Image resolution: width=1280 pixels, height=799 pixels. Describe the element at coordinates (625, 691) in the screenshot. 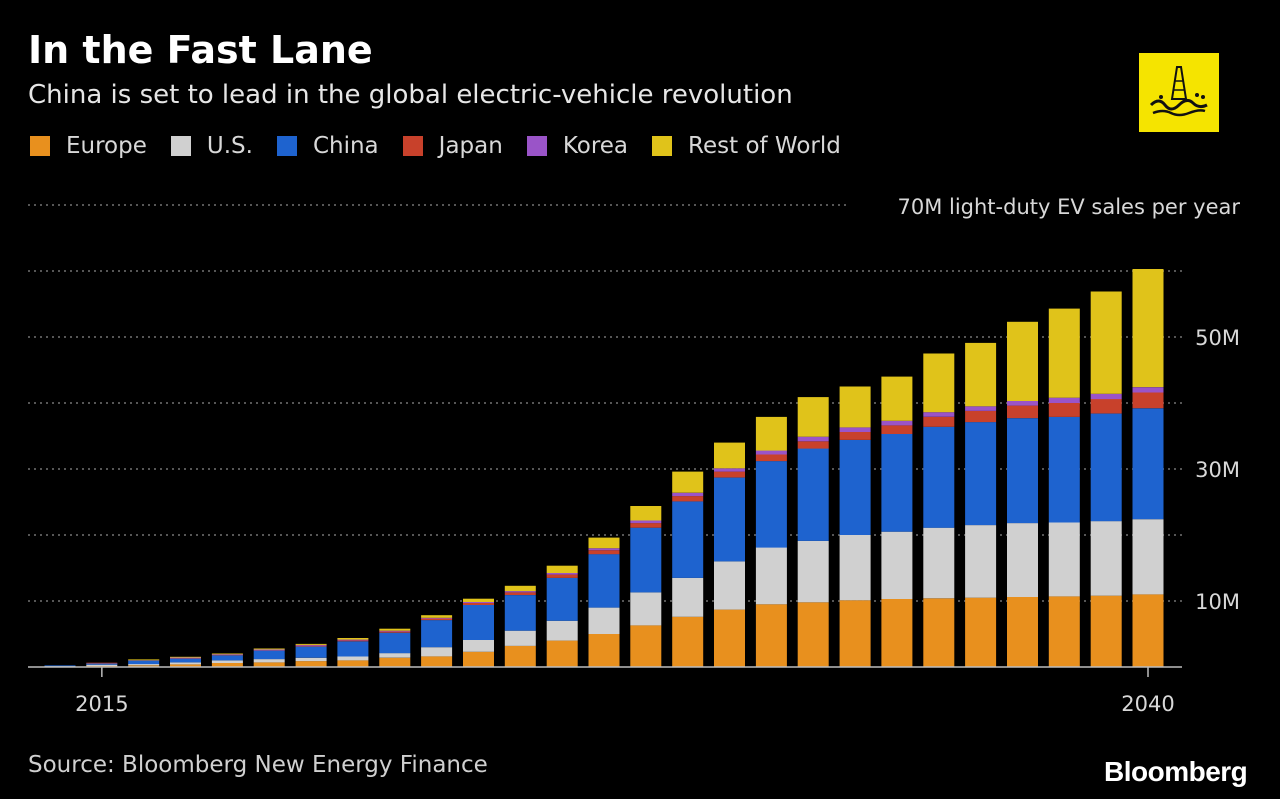

I see `x-axis-ticks: 2015 2040` at that location.